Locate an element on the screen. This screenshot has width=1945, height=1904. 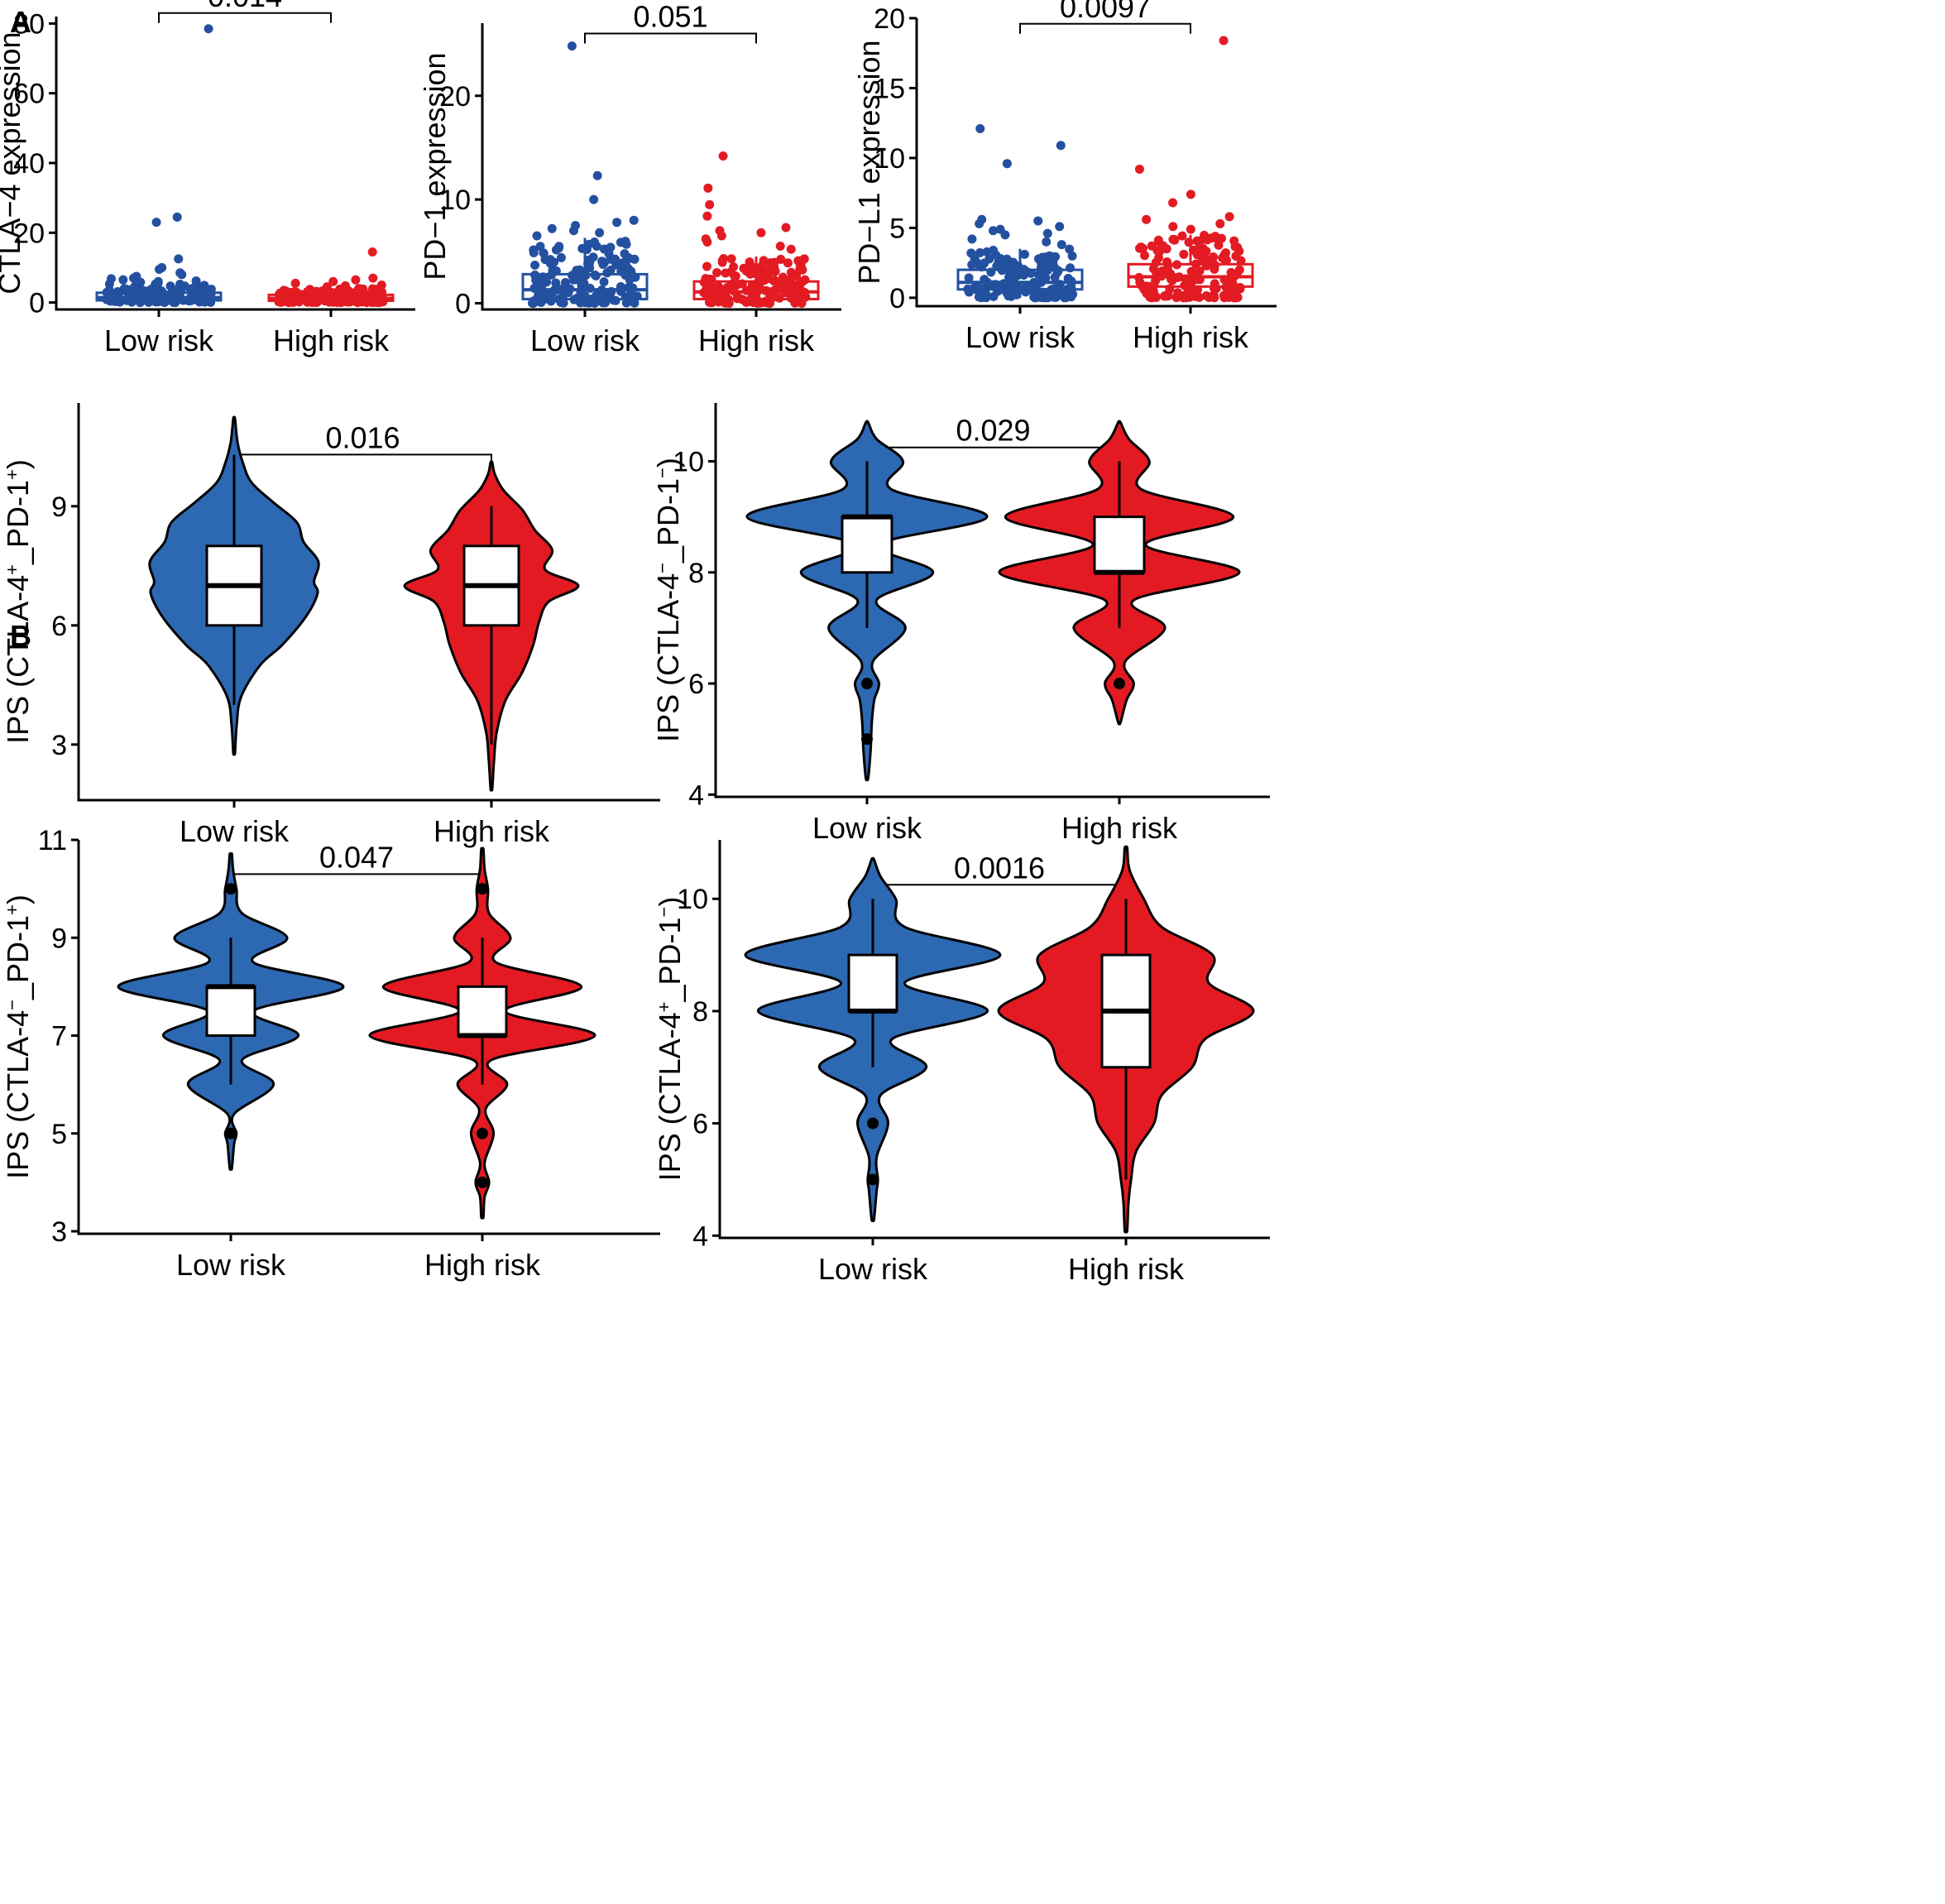
p-value-label: 0.051 is located at coordinates (670, 17).